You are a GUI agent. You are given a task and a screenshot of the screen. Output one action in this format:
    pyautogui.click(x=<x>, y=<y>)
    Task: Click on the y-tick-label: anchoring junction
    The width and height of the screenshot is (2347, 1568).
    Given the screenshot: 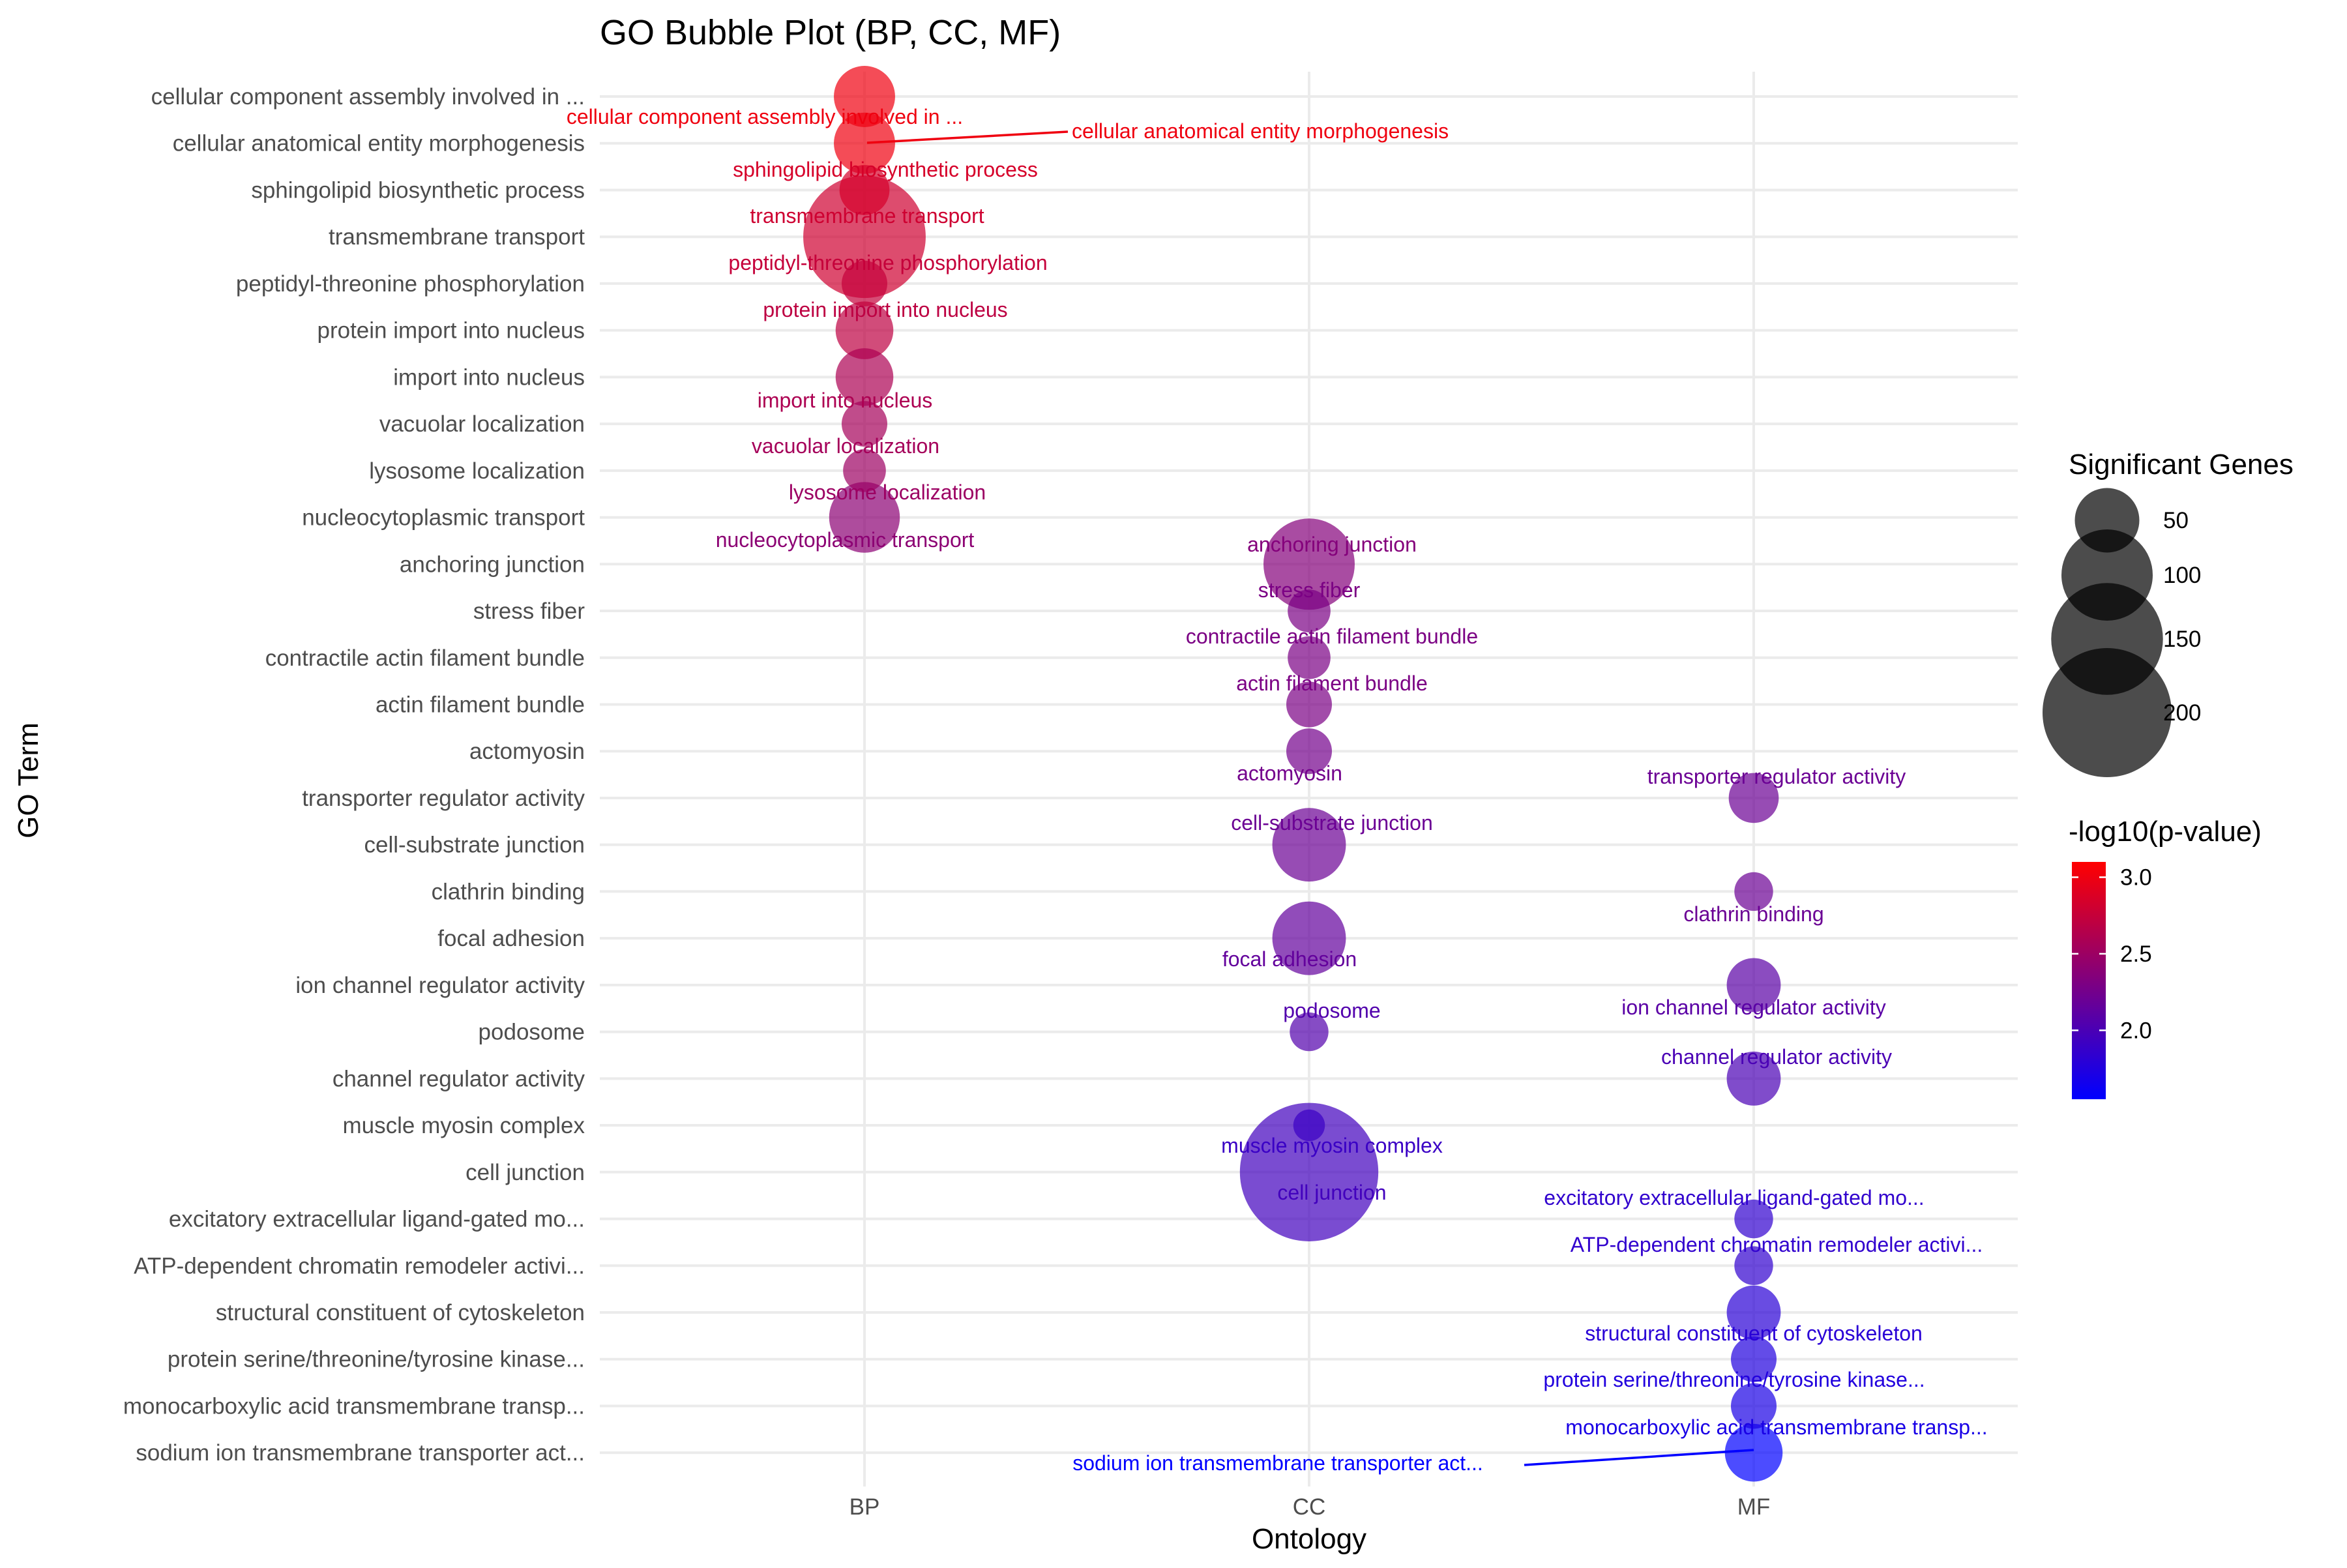 What is the action you would take?
    pyautogui.click(x=492, y=564)
    